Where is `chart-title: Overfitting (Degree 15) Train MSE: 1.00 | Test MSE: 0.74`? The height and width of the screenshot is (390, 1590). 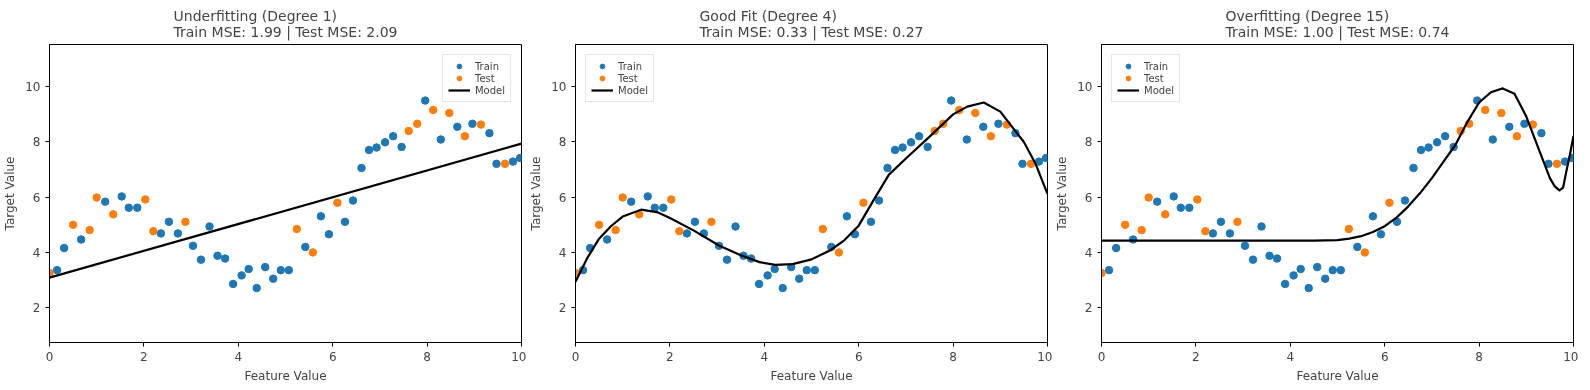
chart-title: Overfitting (Degree 15) Train MSE: 1.00 | Test MSE: 0.74 is located at coordinates (1337, 24).